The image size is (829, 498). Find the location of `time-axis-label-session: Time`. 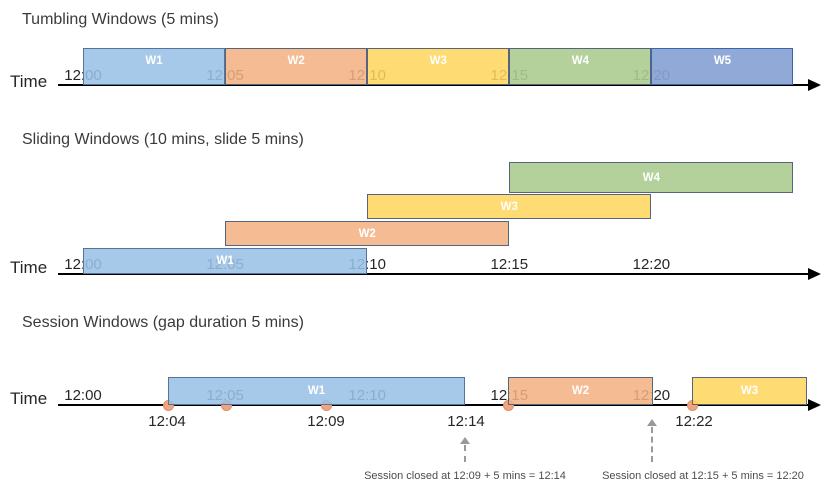

time-axis-label-session: Time is located at coordinates (29, 398).